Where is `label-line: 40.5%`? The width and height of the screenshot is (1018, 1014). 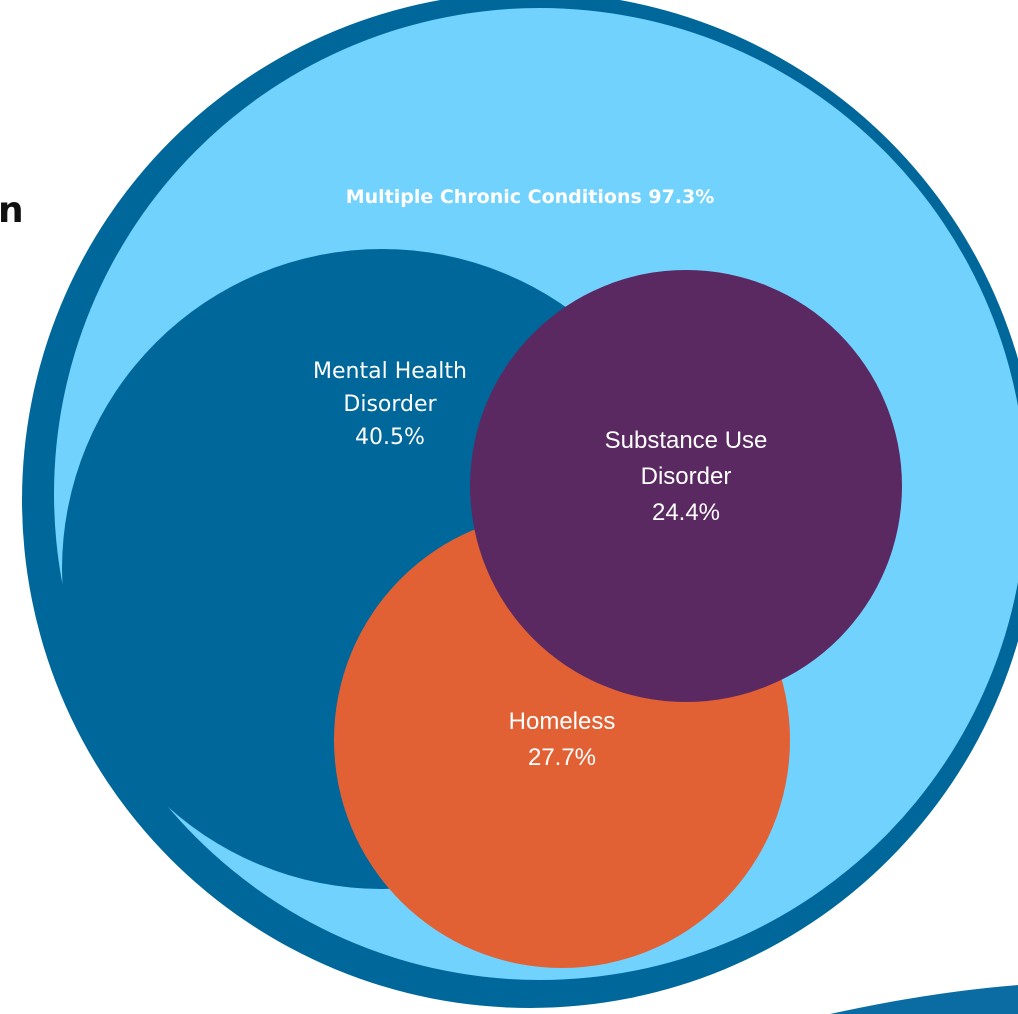
label-line: 40.5% is located at coordinates (390, 437).